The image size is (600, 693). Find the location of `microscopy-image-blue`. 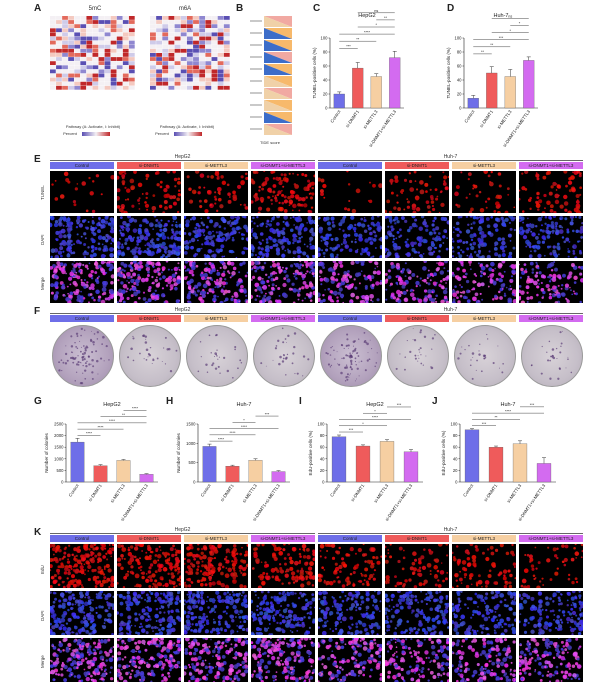

microscopy-image-blue is located at coordinates (149, 613).